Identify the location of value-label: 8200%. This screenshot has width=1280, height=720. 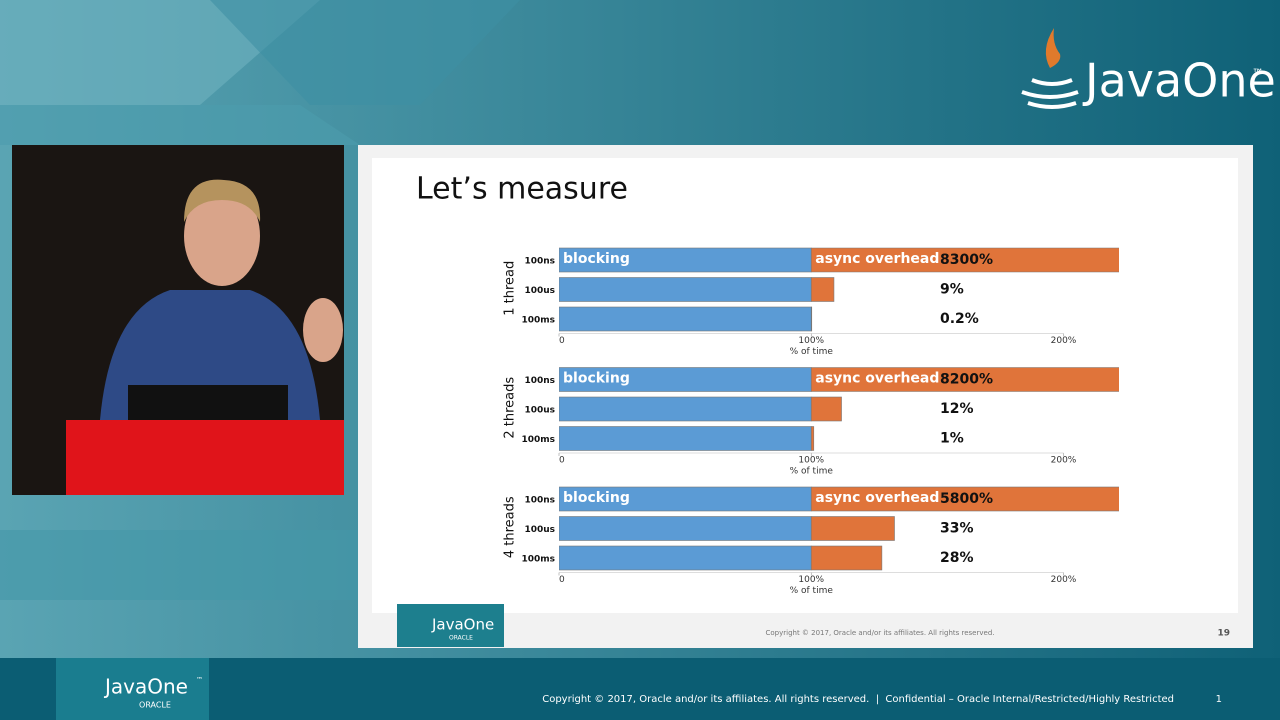
(966, 380).